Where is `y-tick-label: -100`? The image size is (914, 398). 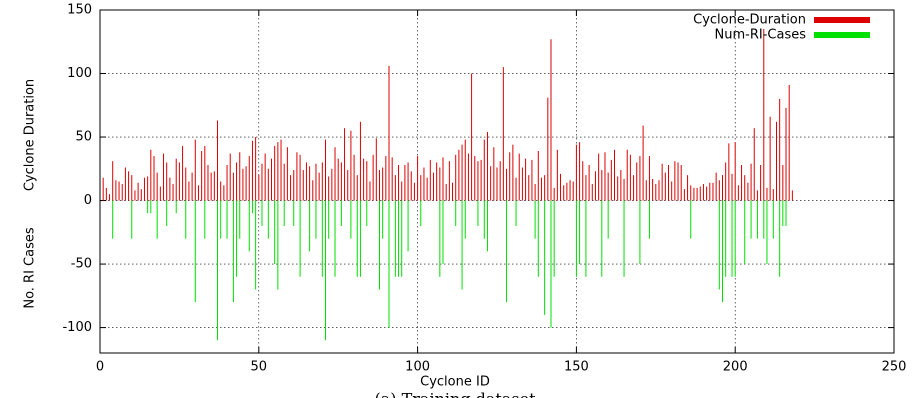
y-tick-label: -100 is located at coordinates (77, 327).